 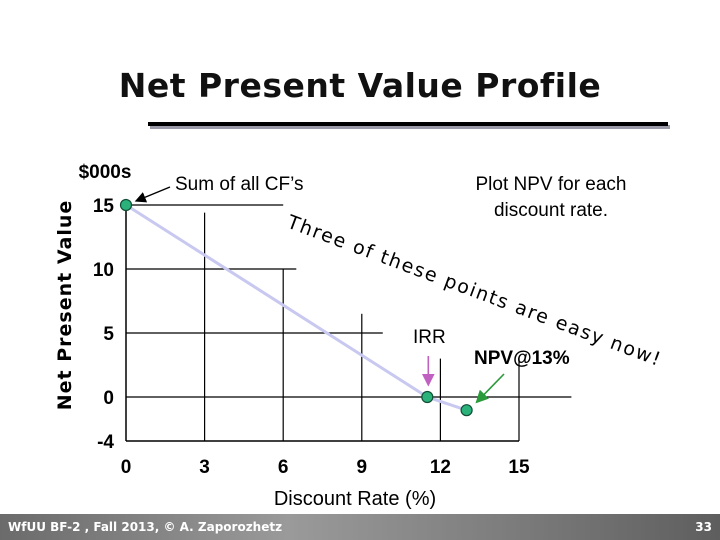 What do you see at coordinates (103, 270) in the screenshot?
I see `y-tick-label-1: 10` at bounding box center [103, 270].